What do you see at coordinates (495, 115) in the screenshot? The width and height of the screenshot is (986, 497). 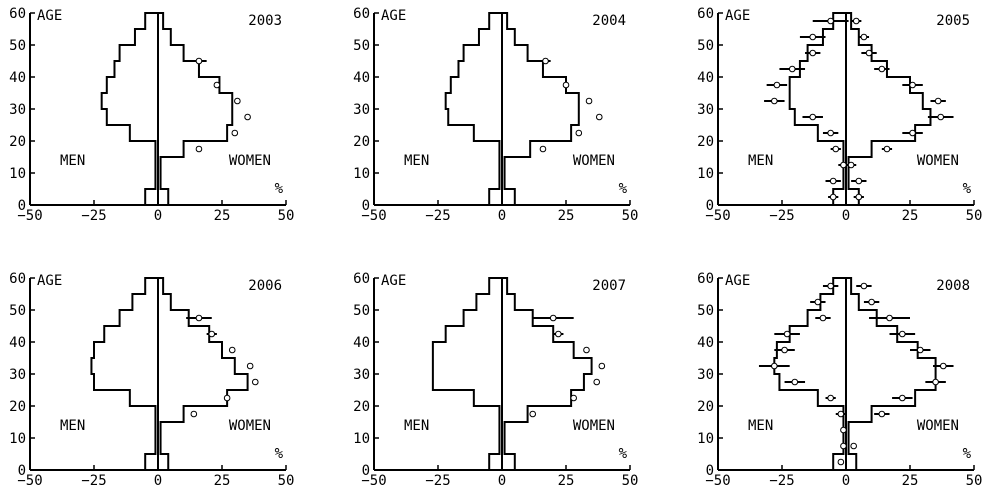 I see `chart-panel-2004: 0 10 20 30 40 50 60 −50 −25 0 25 50 AGE 2004% MEN WOMEN` at bounding box center [495, 115].